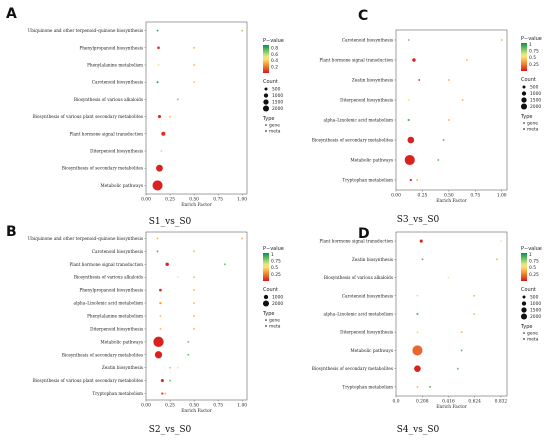 Image resolution: width=550 pixels, height=440 pixels. Describe the element at coordinates (448, 402) in the screenshot. I see `x-tick-label: 0.416` at that location.